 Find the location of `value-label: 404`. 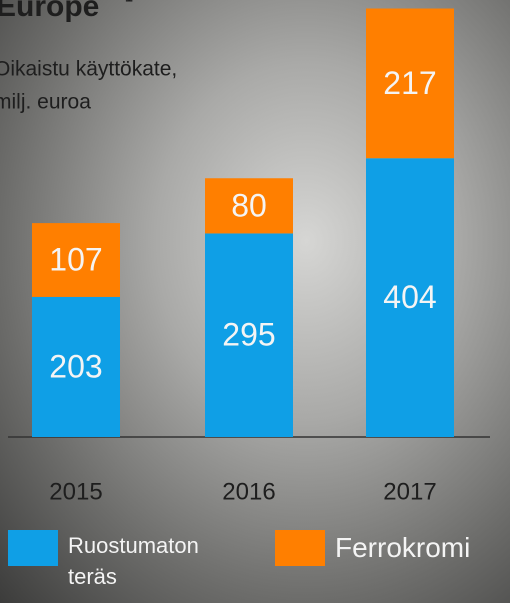

value-label: 404 is located at coordinates (409, 297).